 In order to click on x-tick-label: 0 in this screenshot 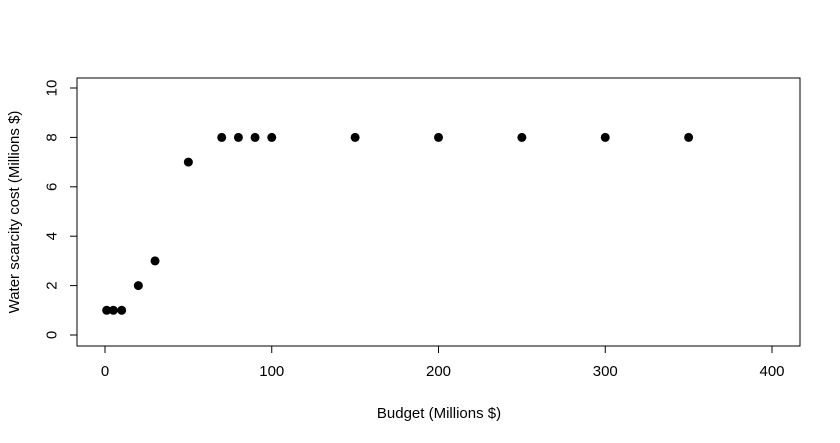, I will do `click(105, 371)`.